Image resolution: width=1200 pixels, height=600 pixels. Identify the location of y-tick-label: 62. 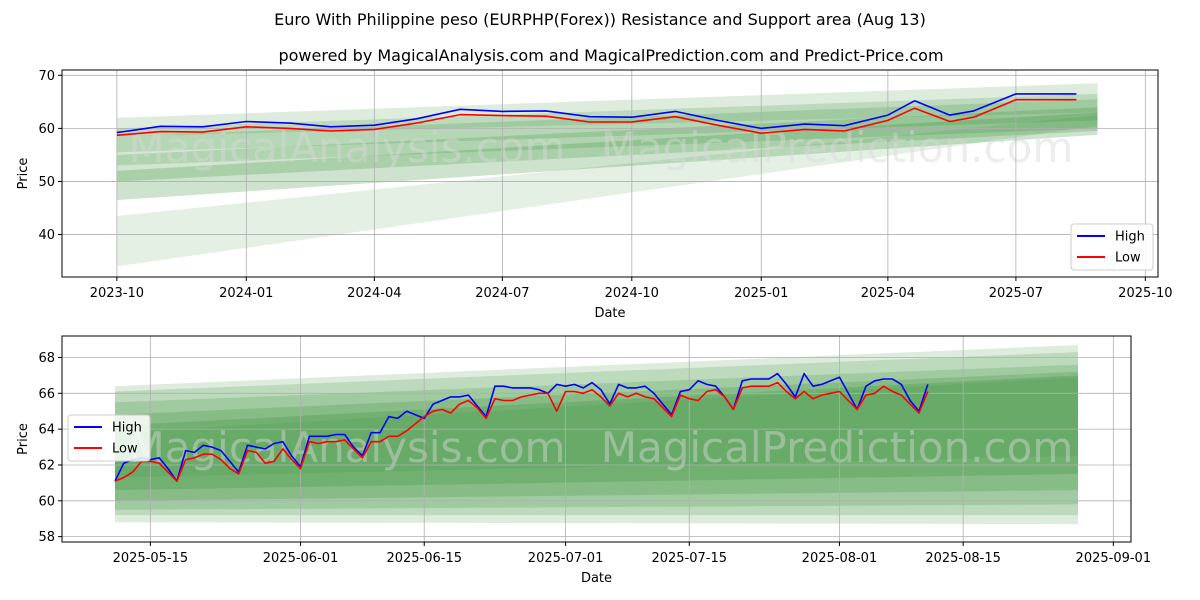
(46, 465).